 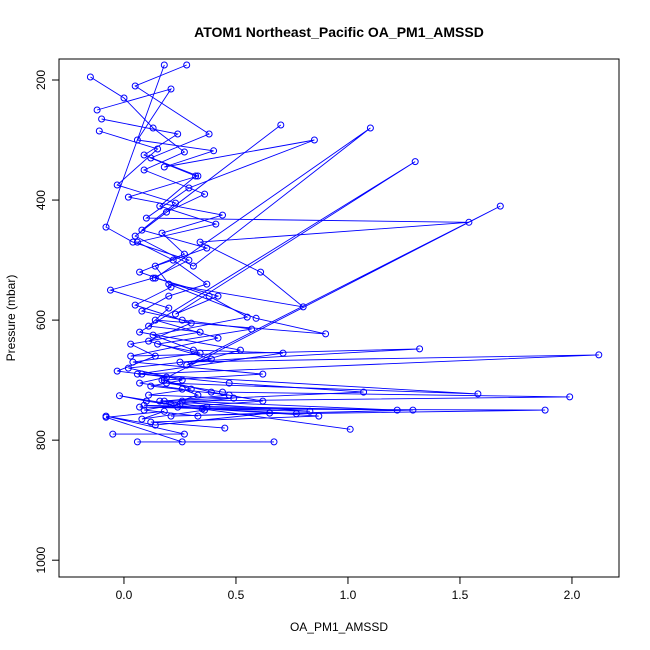 What do you see at coordinates (41, 200) in the screenshot?
I see `y-tick-label: 400` at bounding box center [41, 200].